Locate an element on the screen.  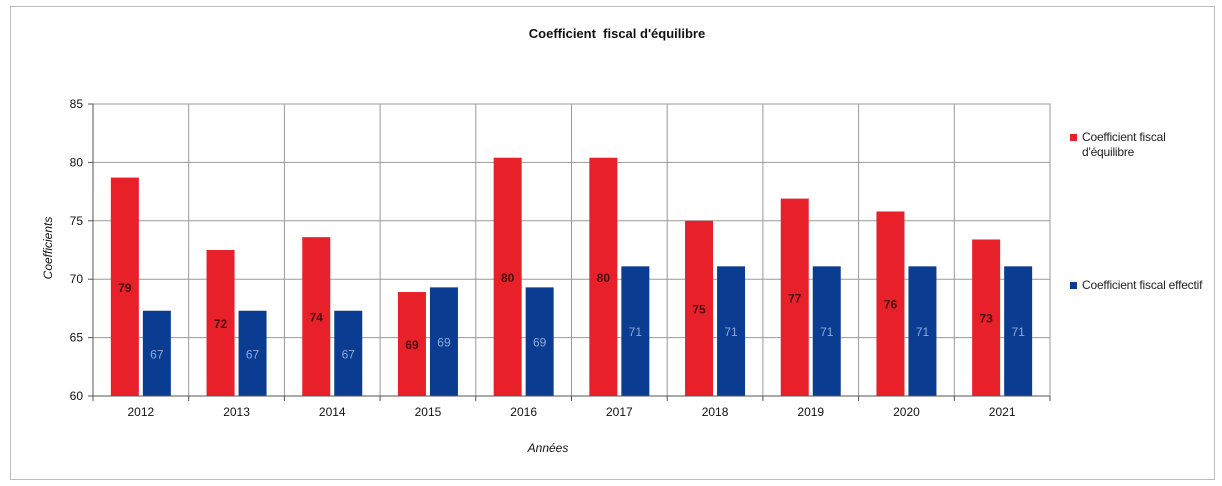
y-tick-label: 80 is located at coordinates (77, 162).